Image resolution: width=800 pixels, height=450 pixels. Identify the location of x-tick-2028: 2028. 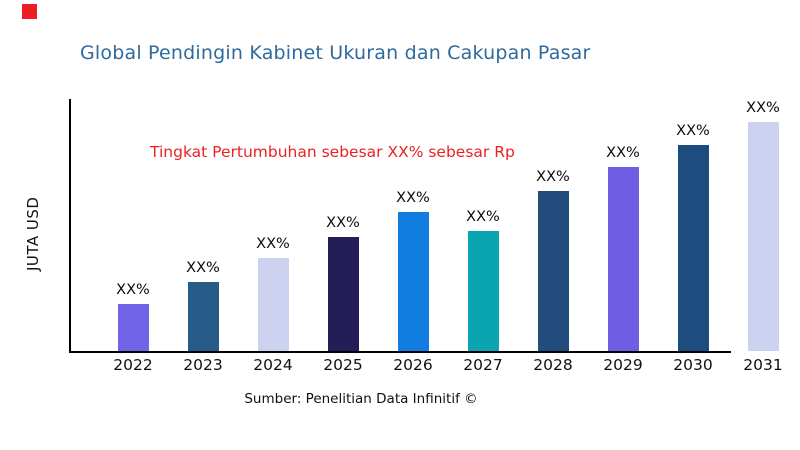
(553, 365).